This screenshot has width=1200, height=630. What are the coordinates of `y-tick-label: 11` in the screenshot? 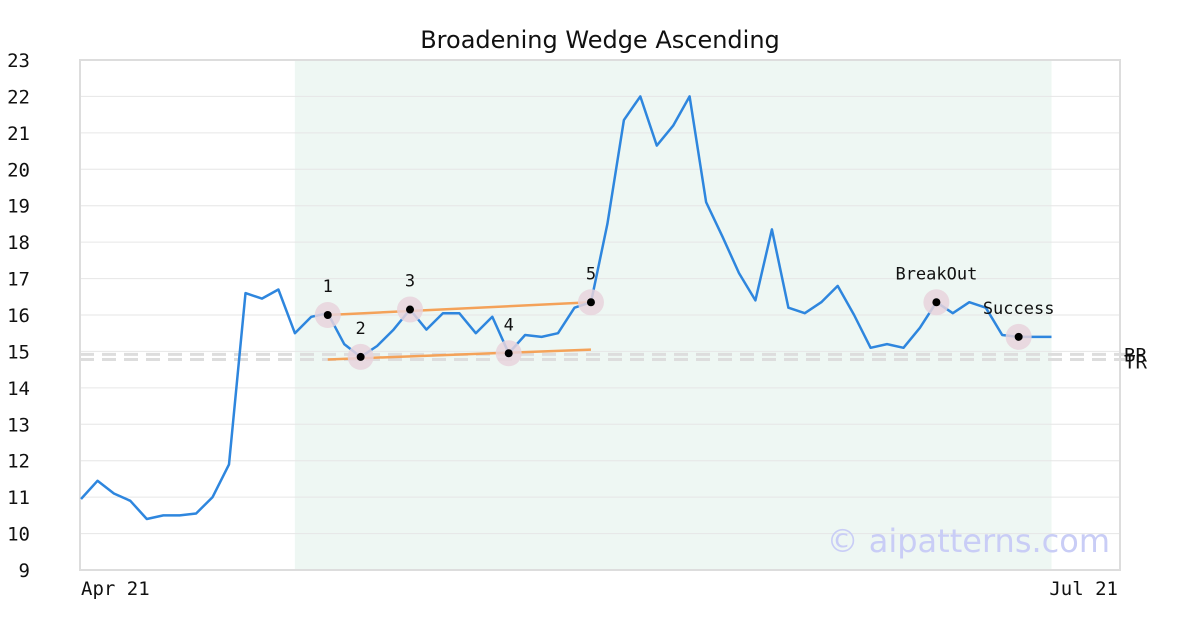 It's located at (18, 498).